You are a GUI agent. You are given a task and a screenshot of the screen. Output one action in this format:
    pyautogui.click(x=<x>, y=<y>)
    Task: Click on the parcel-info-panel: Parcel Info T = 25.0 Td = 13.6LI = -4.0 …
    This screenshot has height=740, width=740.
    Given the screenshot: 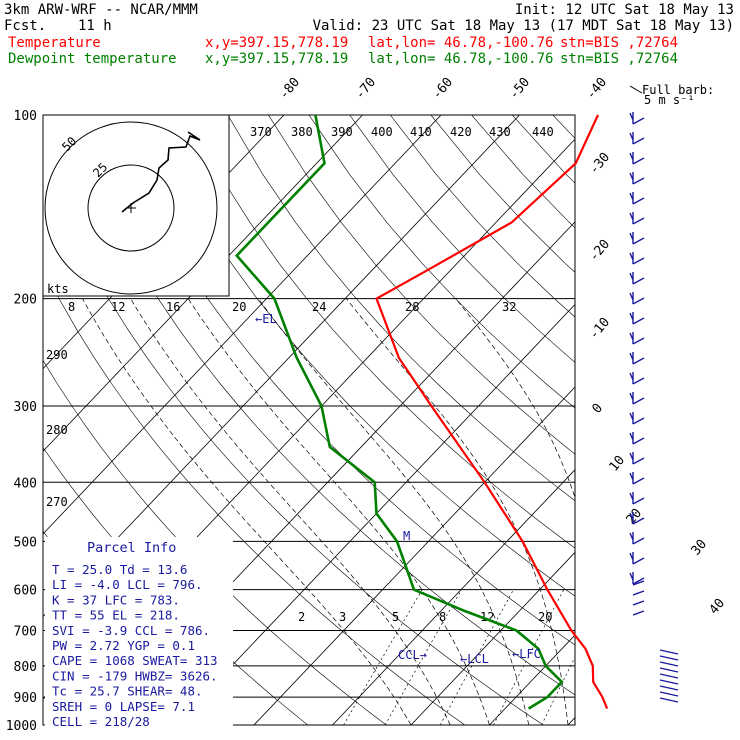 What is the action you would take?
    pyautogui.click(x=139, y=633)
    